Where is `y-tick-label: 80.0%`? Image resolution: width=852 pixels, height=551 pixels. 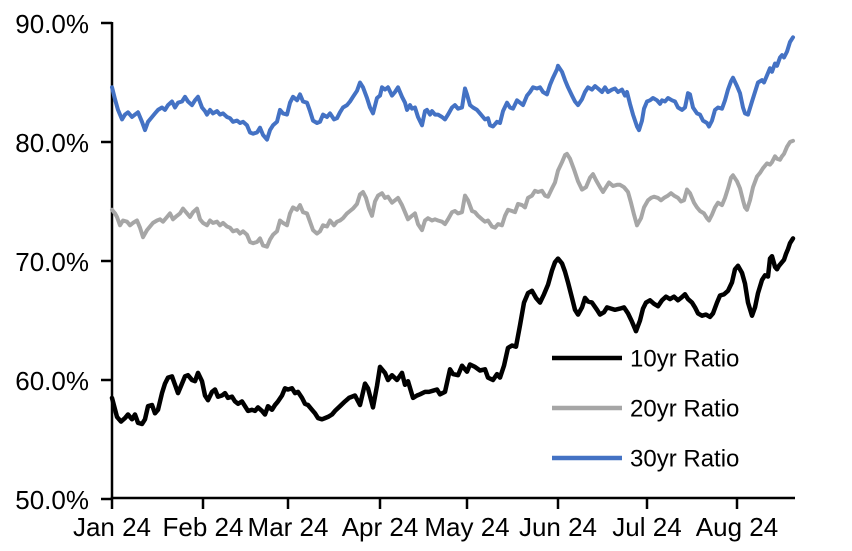
y-tick-label: 80.0% is located at coordinates (52, 143).